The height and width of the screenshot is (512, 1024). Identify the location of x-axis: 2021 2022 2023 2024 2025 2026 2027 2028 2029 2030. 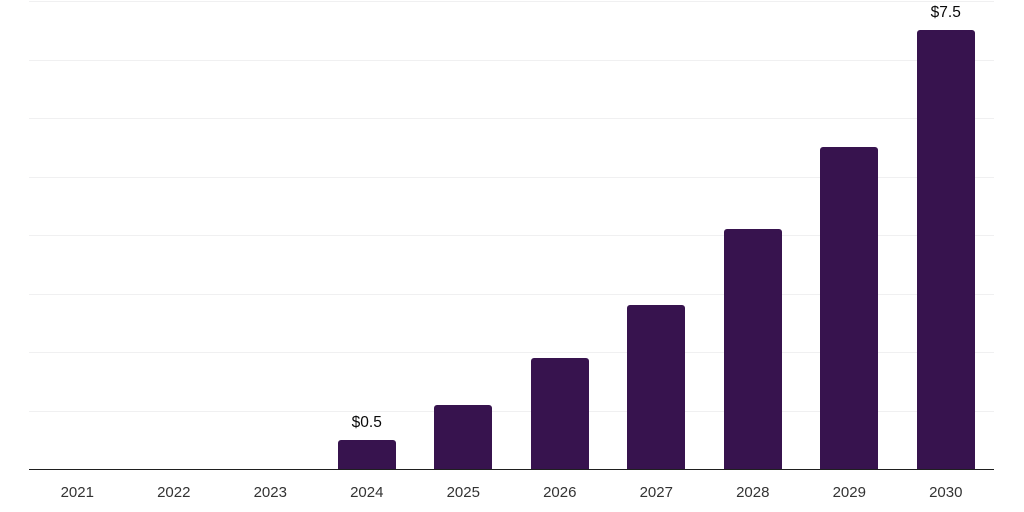
(511, 491).